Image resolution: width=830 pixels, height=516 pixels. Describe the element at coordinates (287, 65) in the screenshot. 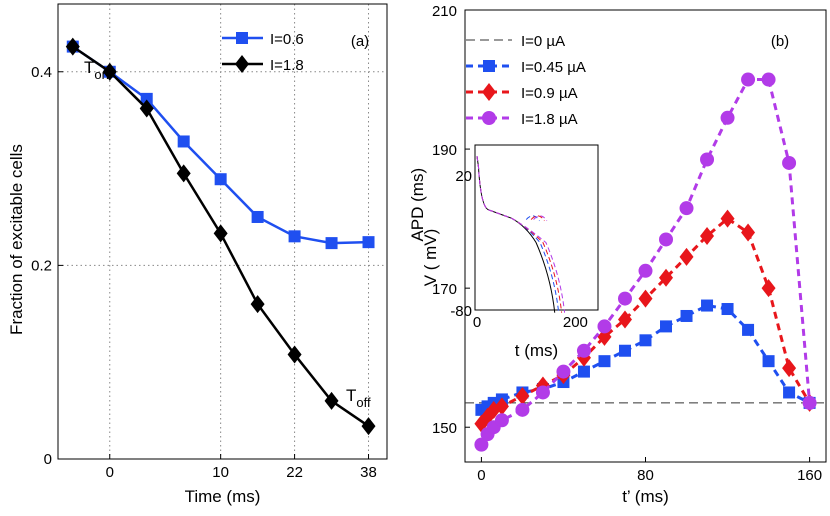

I see `legend-label: I=1.8` at that location.